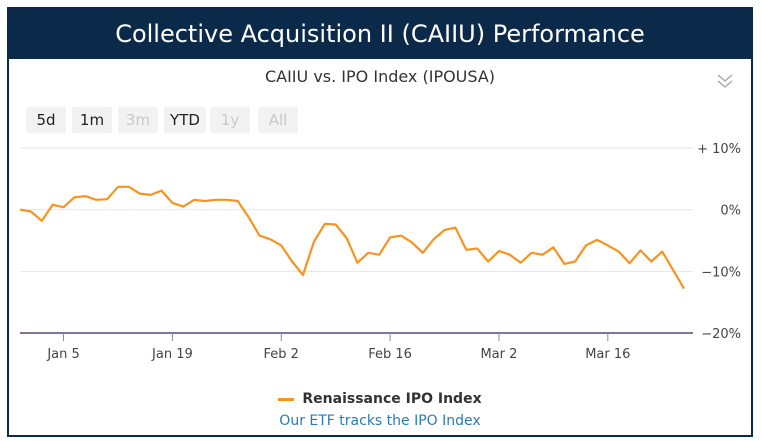 This screenshot has height=441, width=762. I want to click on chart-title: CAIIU vs. IPO Index (IPOUSA), so click(380, 76).